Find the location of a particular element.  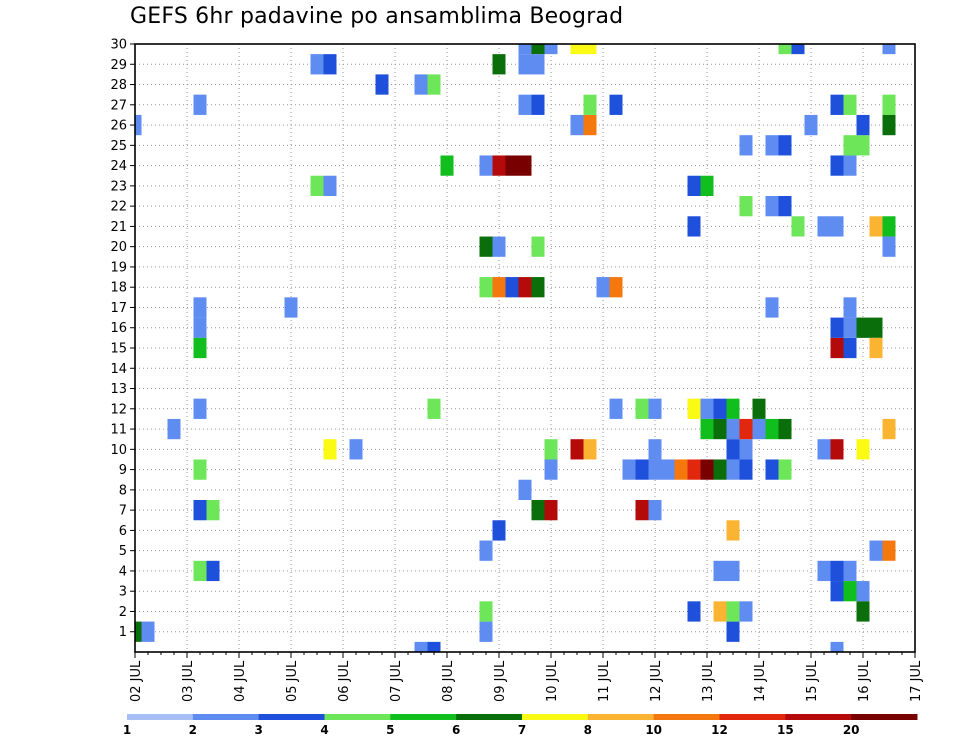

y-tick-label: 14 is located at coordinates (118, 369).